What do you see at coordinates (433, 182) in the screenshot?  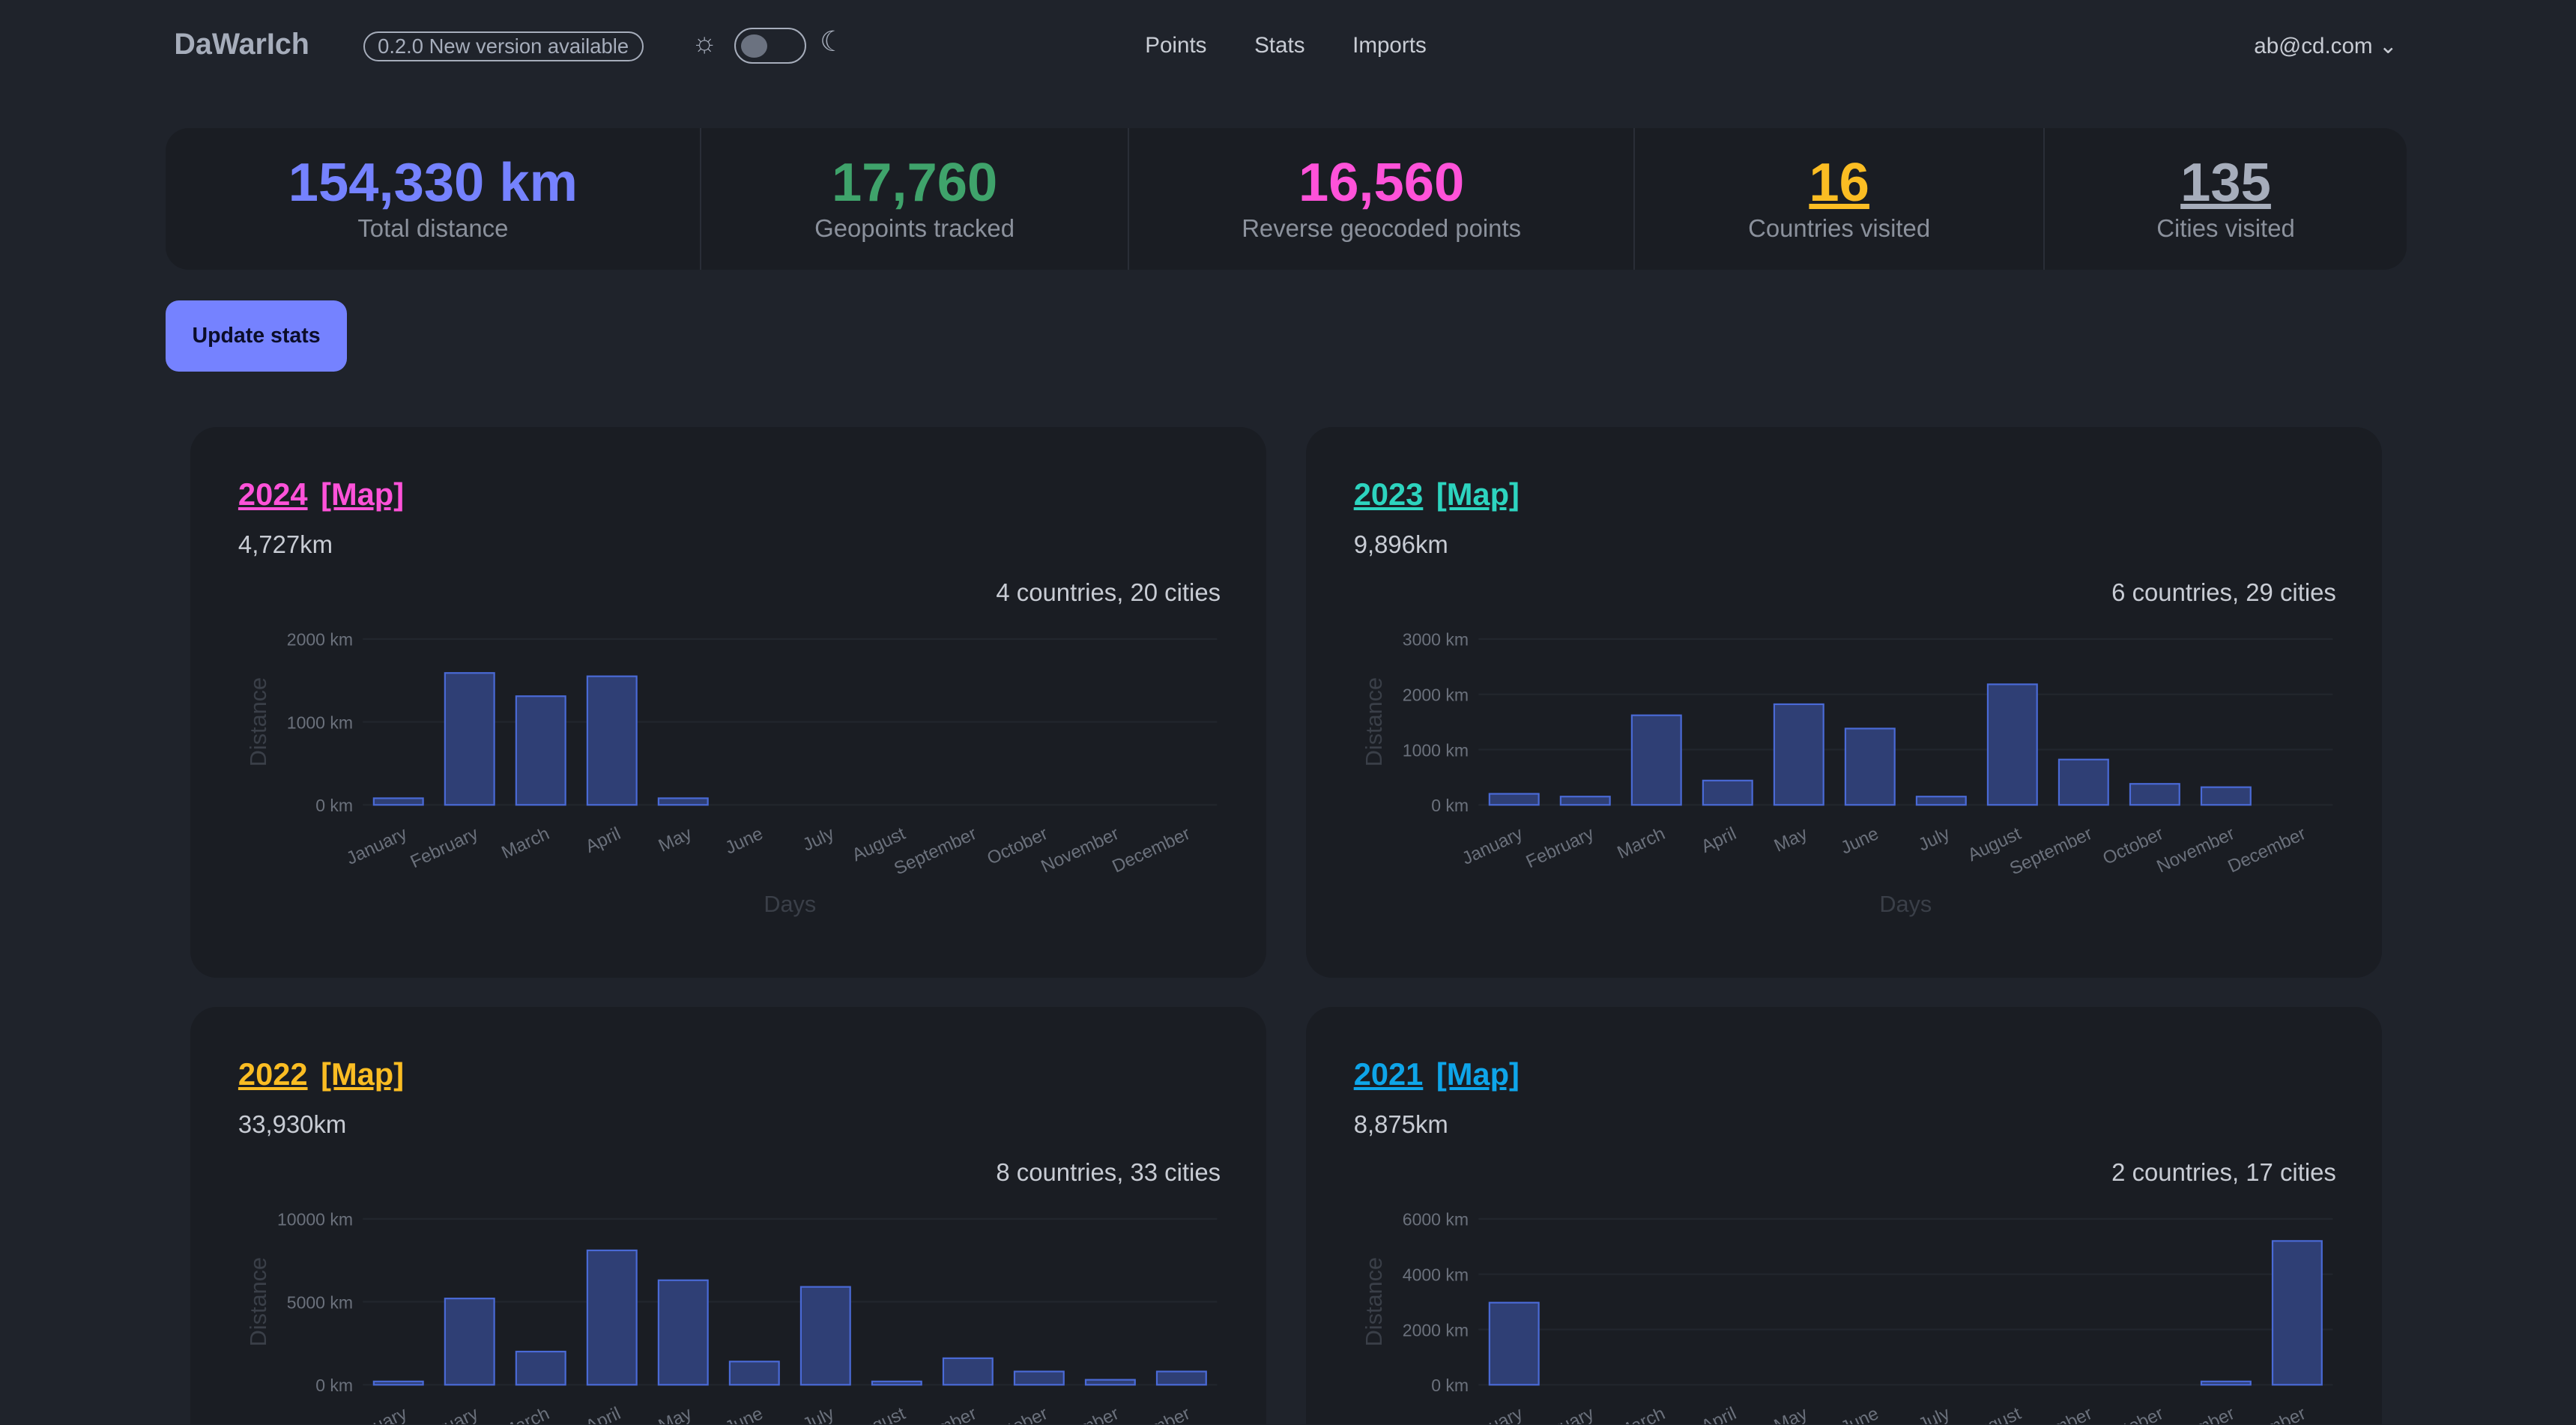 I see `stat-value: 154,330 km` at bounding box center [433, 182].